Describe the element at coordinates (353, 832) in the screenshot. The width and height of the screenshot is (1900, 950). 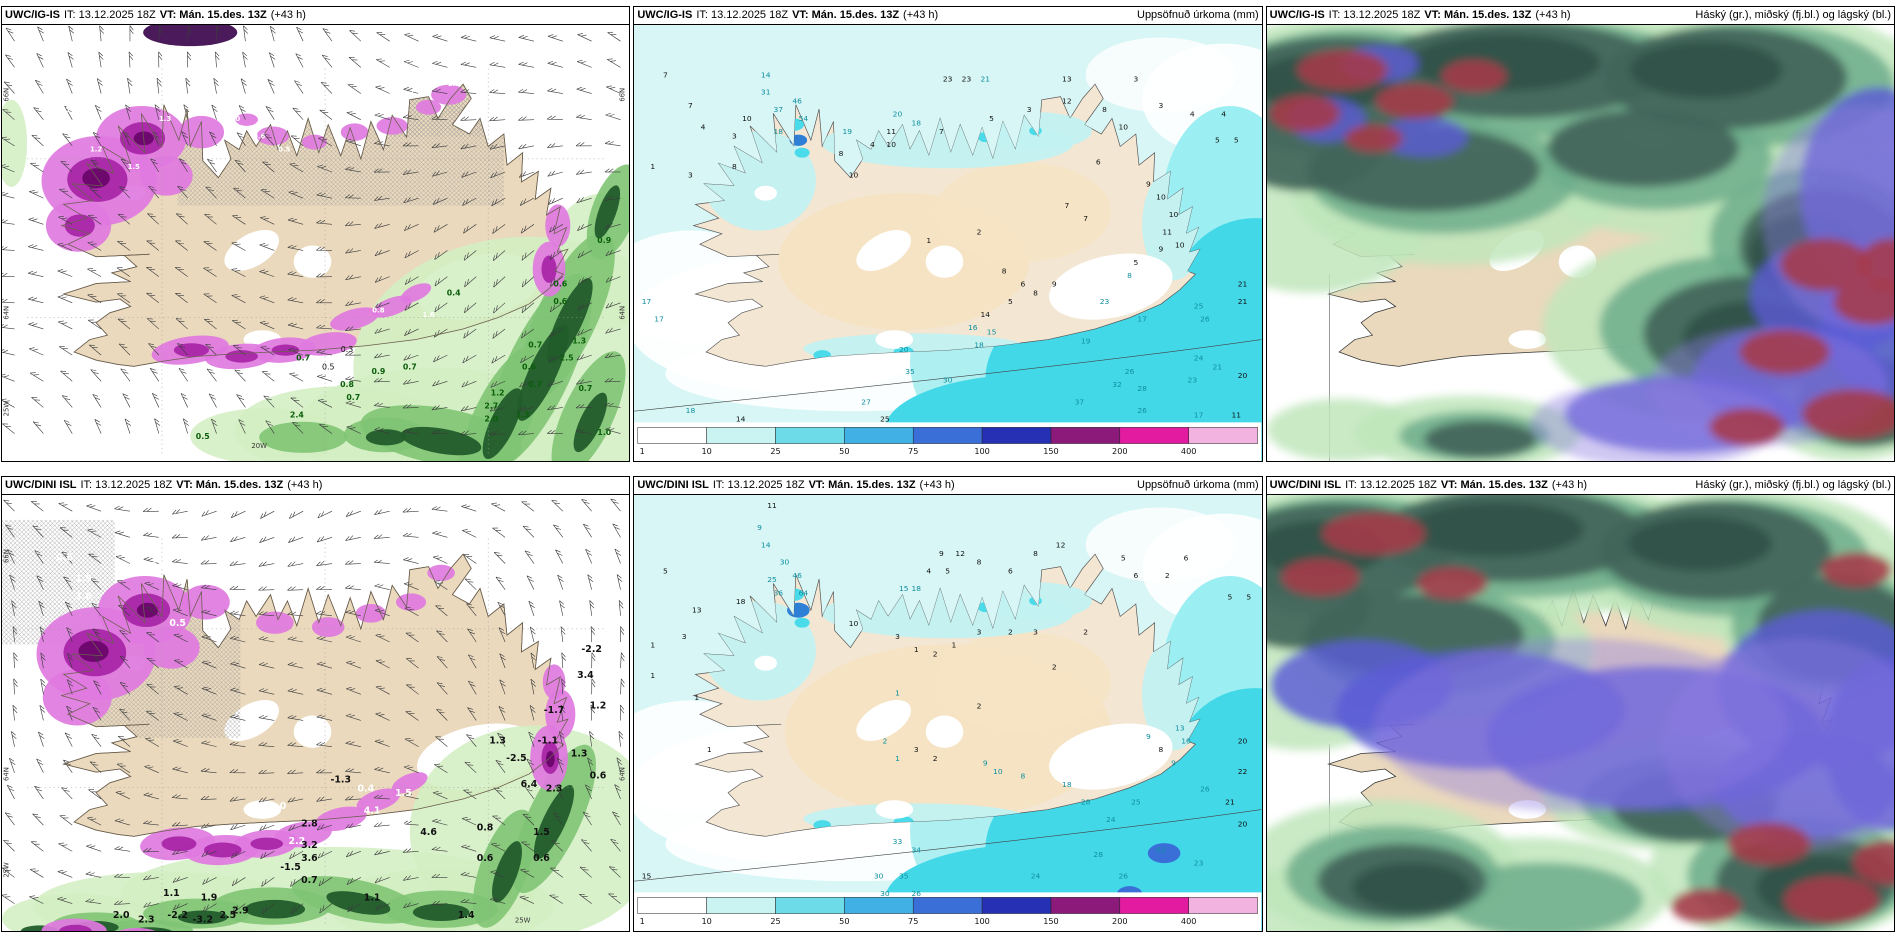
I see `svg-text: 2.1` at that location.